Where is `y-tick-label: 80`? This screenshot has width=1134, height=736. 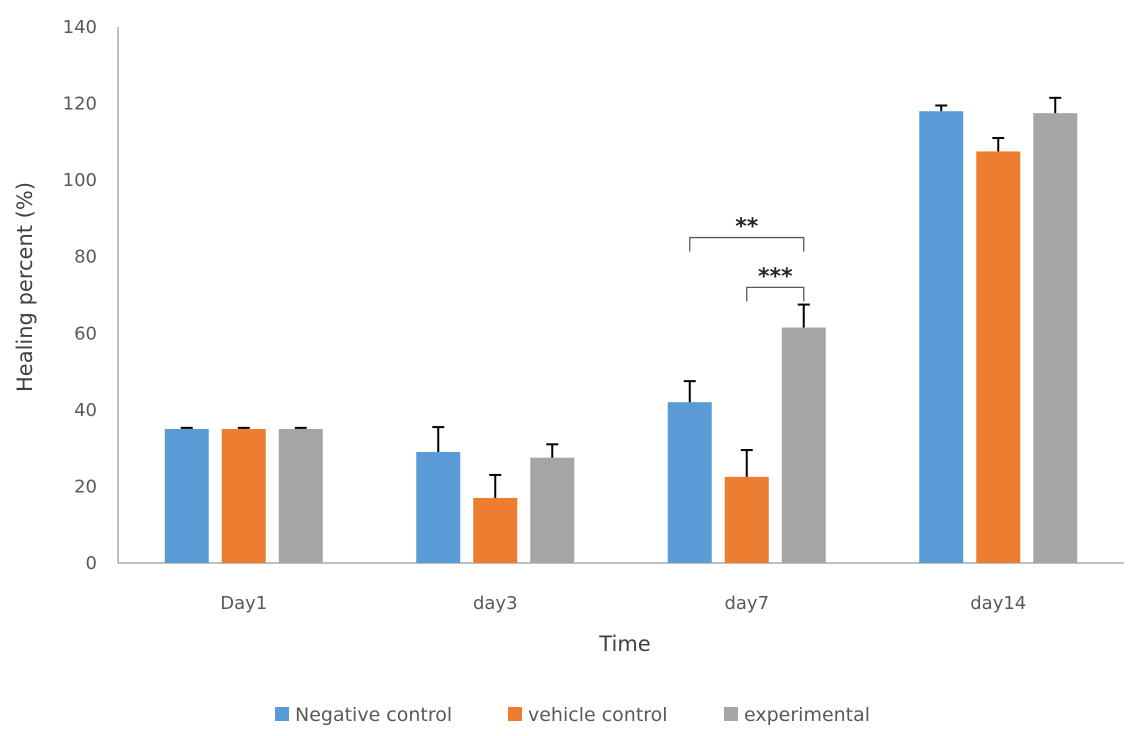 y-tick-label: 80 is located at coordinates (85, 257).